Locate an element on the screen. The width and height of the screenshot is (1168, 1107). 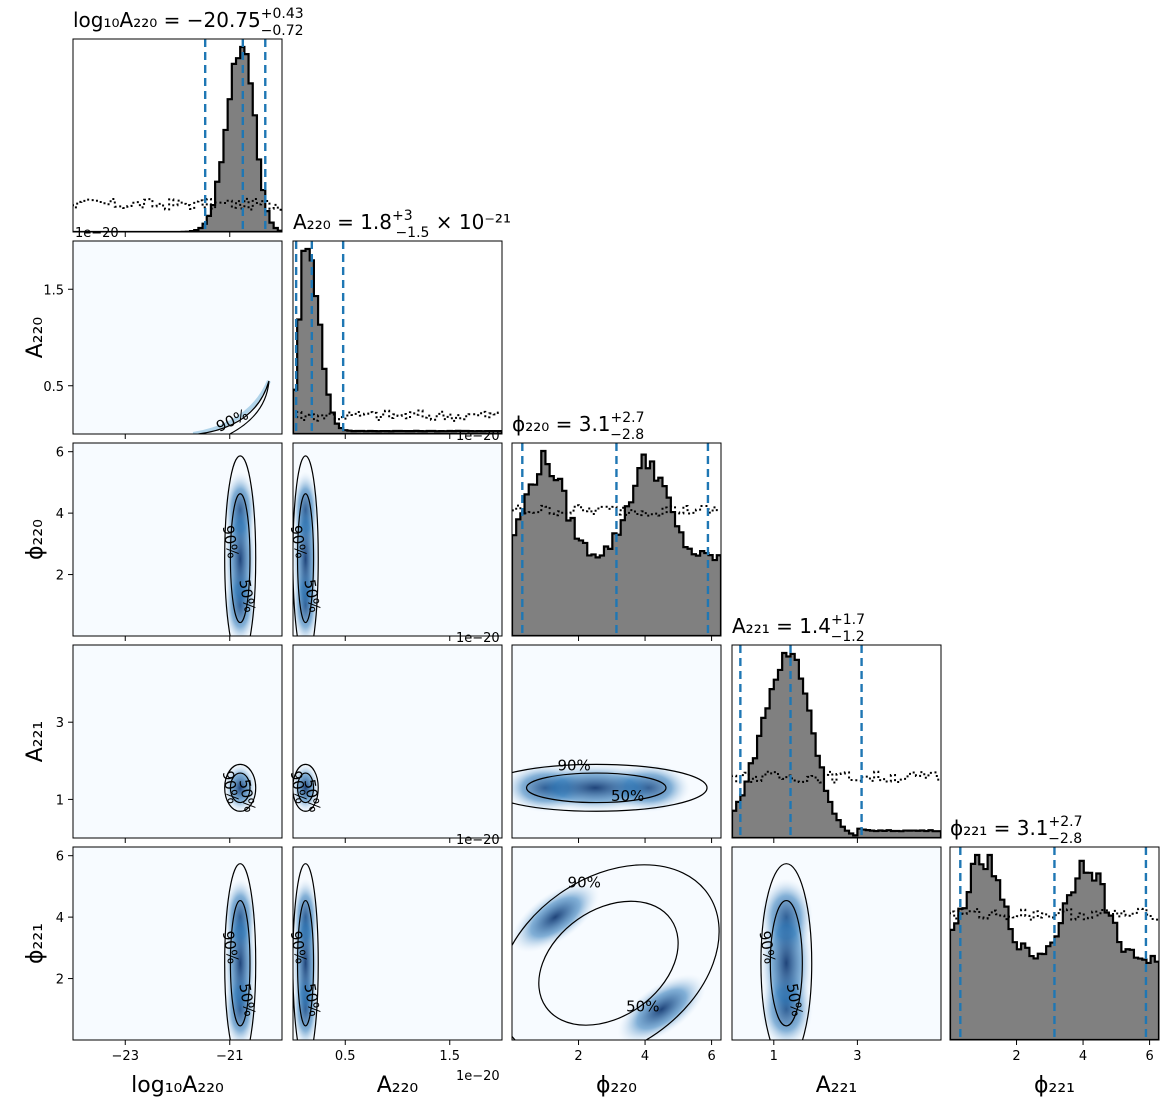
panel-frame-A221 is located at coordinates (836, 741).